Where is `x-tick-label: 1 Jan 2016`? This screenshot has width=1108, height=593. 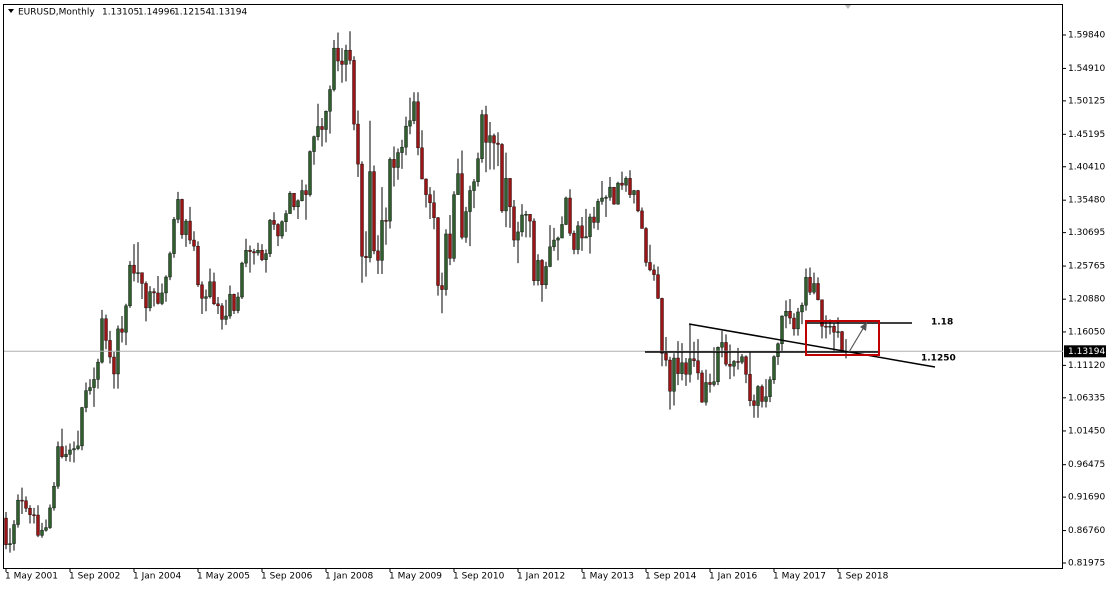 x-tick-label: 1 Jan 2016 is located at coordinates (733, 577).